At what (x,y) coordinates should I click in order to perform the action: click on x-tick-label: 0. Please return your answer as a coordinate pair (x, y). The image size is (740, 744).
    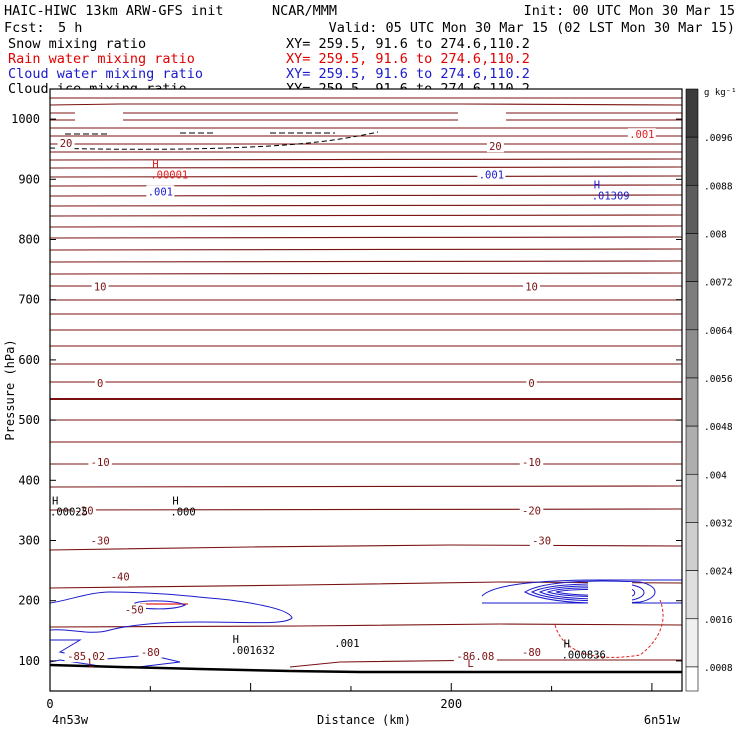
    Looking at the image, I should click on (49, 704).